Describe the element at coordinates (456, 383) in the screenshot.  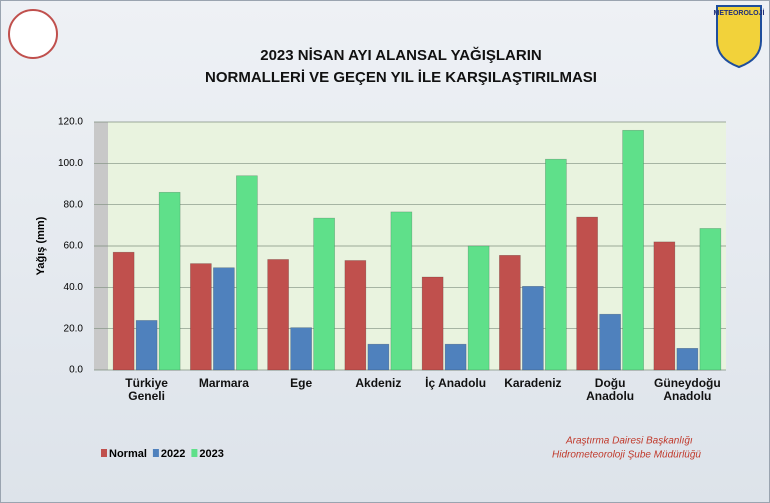
I see `x-tick-label: İç Anadolu` at that location.